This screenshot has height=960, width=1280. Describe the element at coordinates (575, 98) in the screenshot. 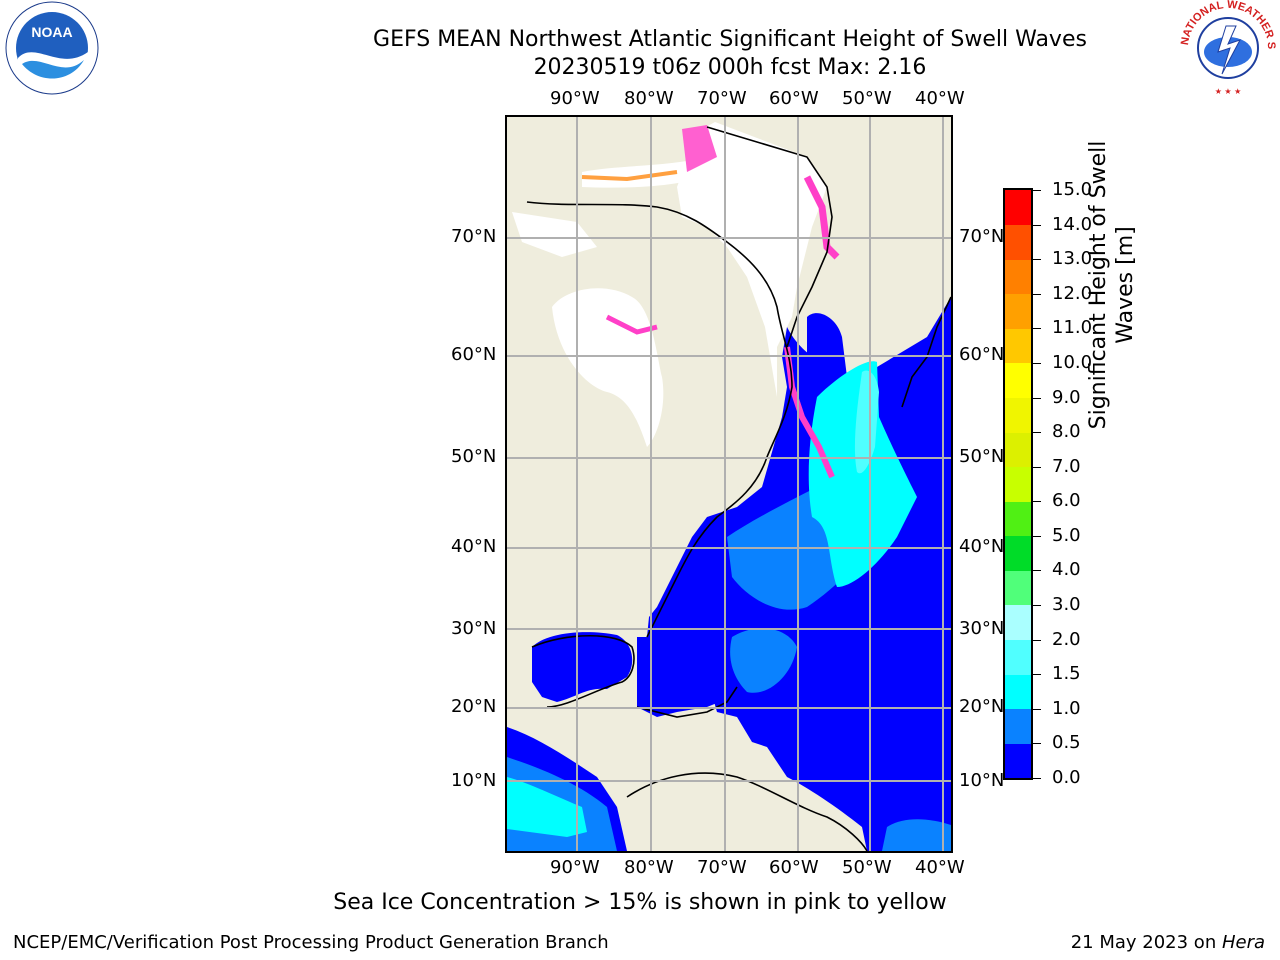

I see `lon-label-top-90w: 90°W` at that location.